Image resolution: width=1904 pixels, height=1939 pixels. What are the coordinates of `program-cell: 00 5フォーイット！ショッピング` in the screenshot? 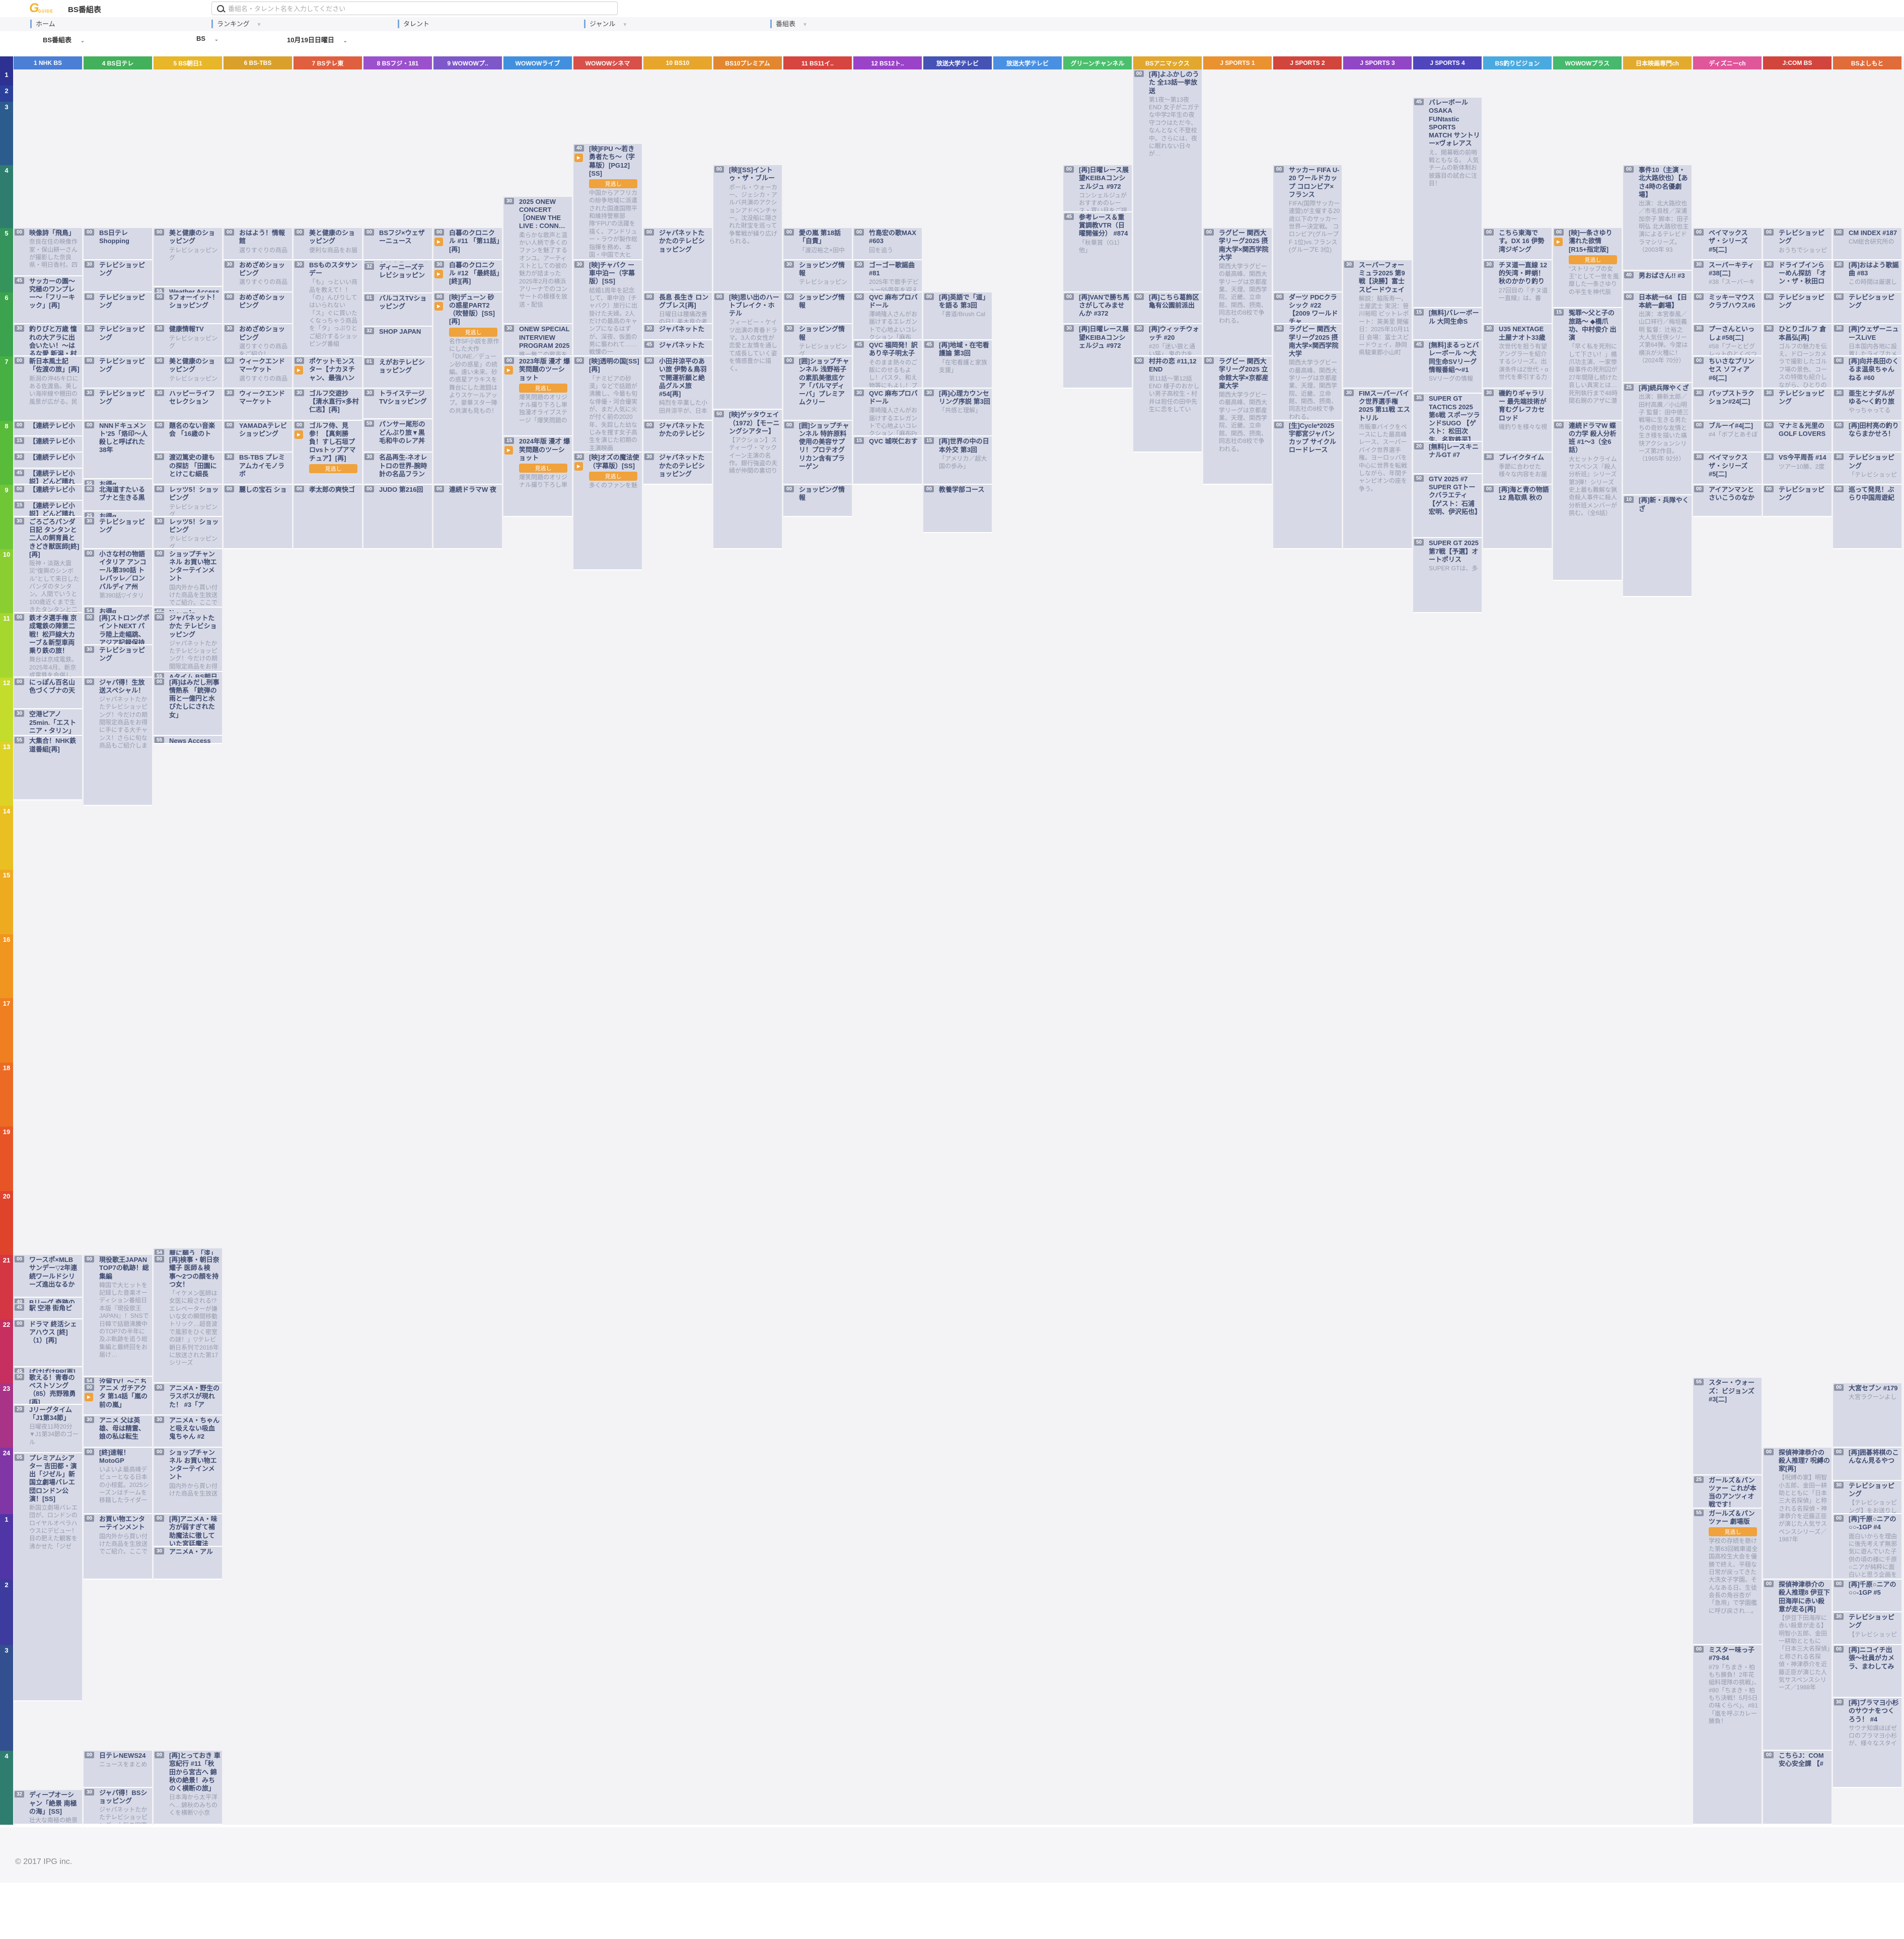 It's located at (188, 308).